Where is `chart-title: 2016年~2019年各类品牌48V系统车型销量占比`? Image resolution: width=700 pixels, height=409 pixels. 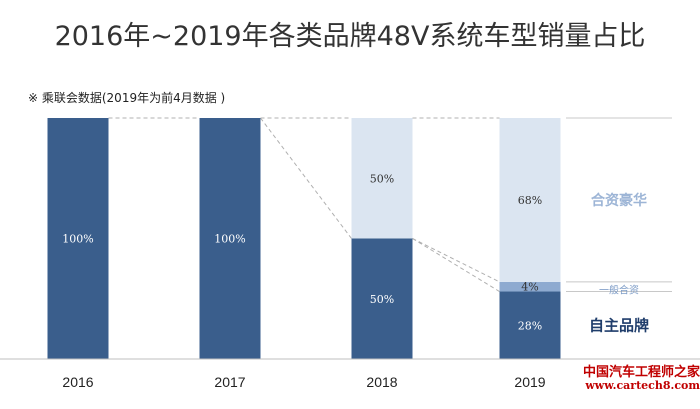
chart-title: 2016年~2019年各类品牌48V系统车型销量占比 is located at coordinates (350, 36).